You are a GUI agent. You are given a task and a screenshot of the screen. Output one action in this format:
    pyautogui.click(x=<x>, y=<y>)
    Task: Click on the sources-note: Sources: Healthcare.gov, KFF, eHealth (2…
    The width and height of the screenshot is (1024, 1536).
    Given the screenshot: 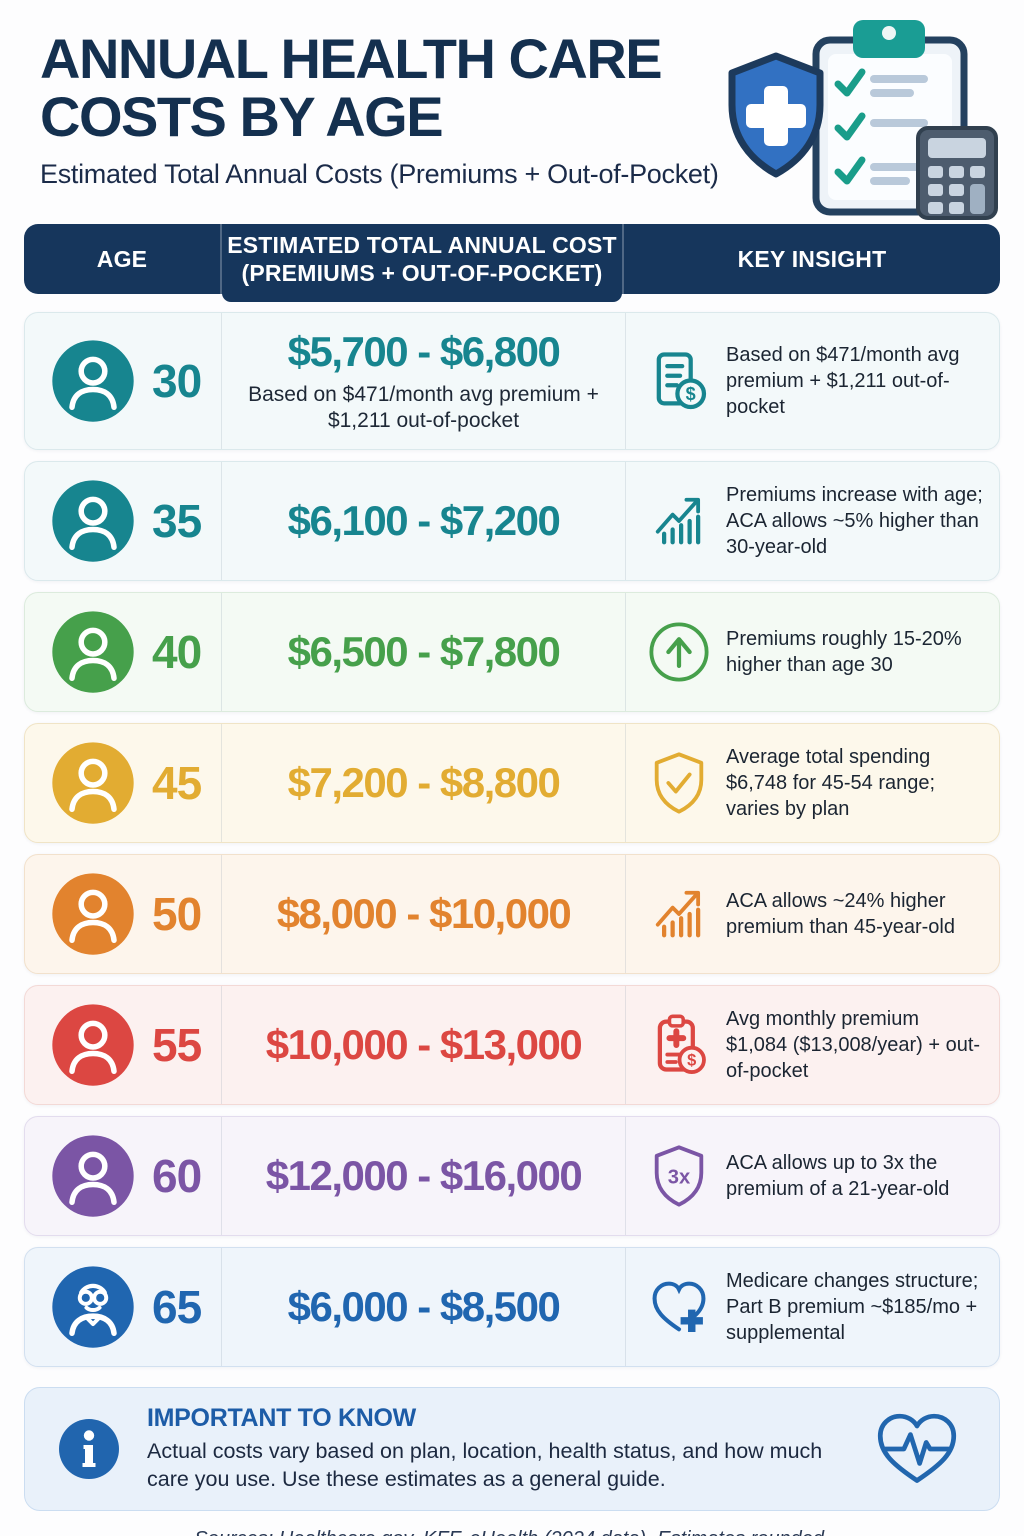 What is the action you would take?
    pyautogui.click(x=512, y=1532)
    